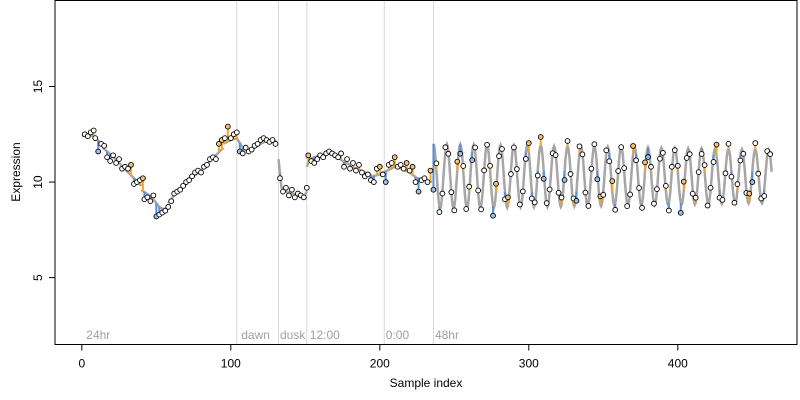 This screenshot has width=800, height=400. I want to click on y-tick-label: 5, so click(38, 277).